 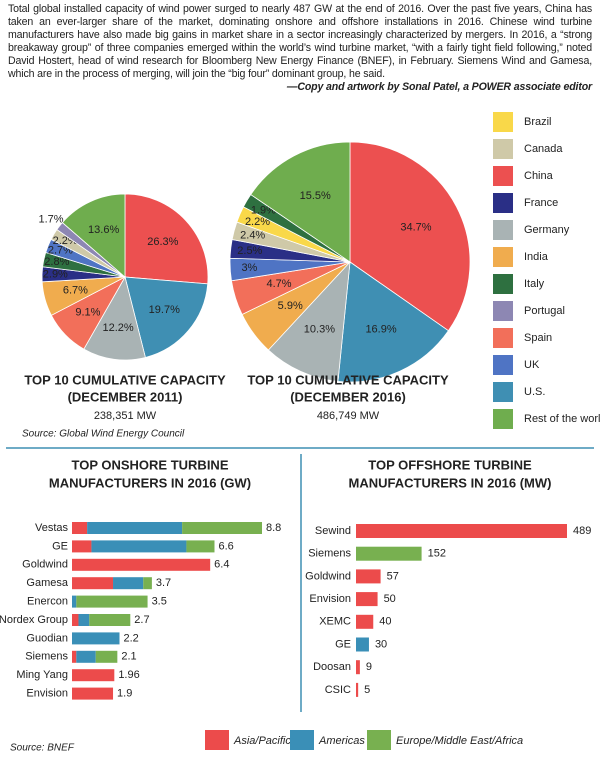 What do you see at coordinates (262, 741) in the screenshot?
I see `legend-label: Asia/Pacific` at bounding box center [262, 741].